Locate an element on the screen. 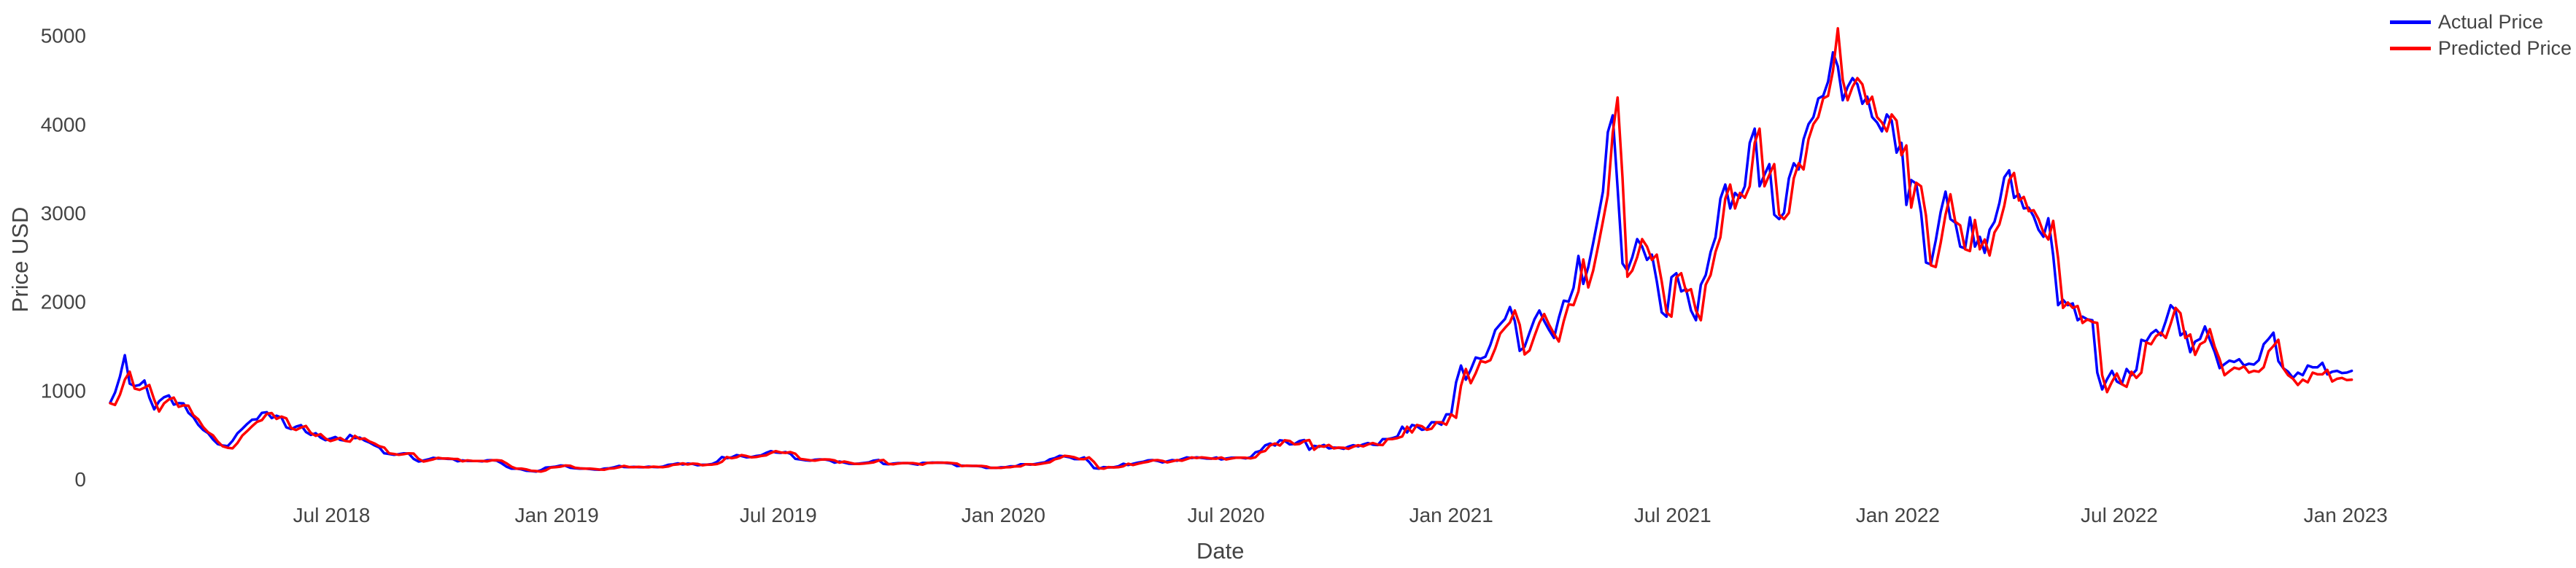  x-tick-label: Jul 2021 is located at coordinates (1672, 515).